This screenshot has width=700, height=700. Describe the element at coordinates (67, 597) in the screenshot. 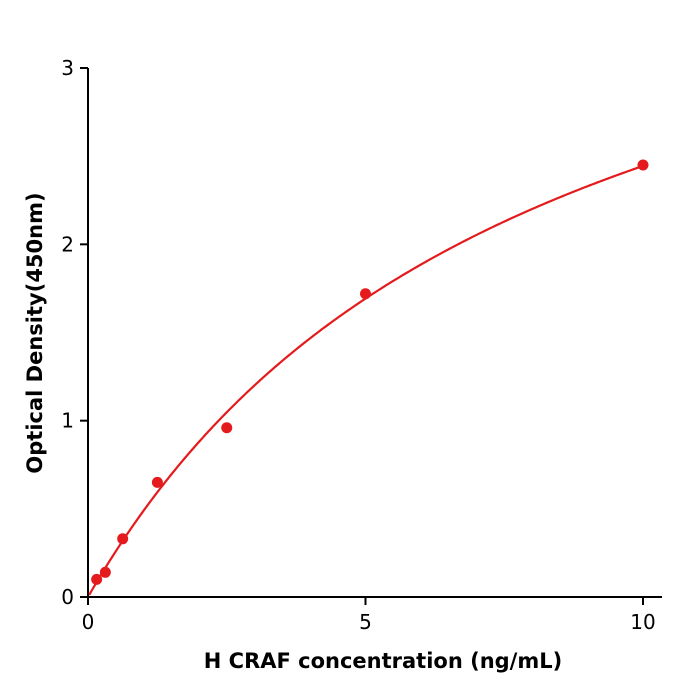

I see `y-tick-label: 0` at that location.